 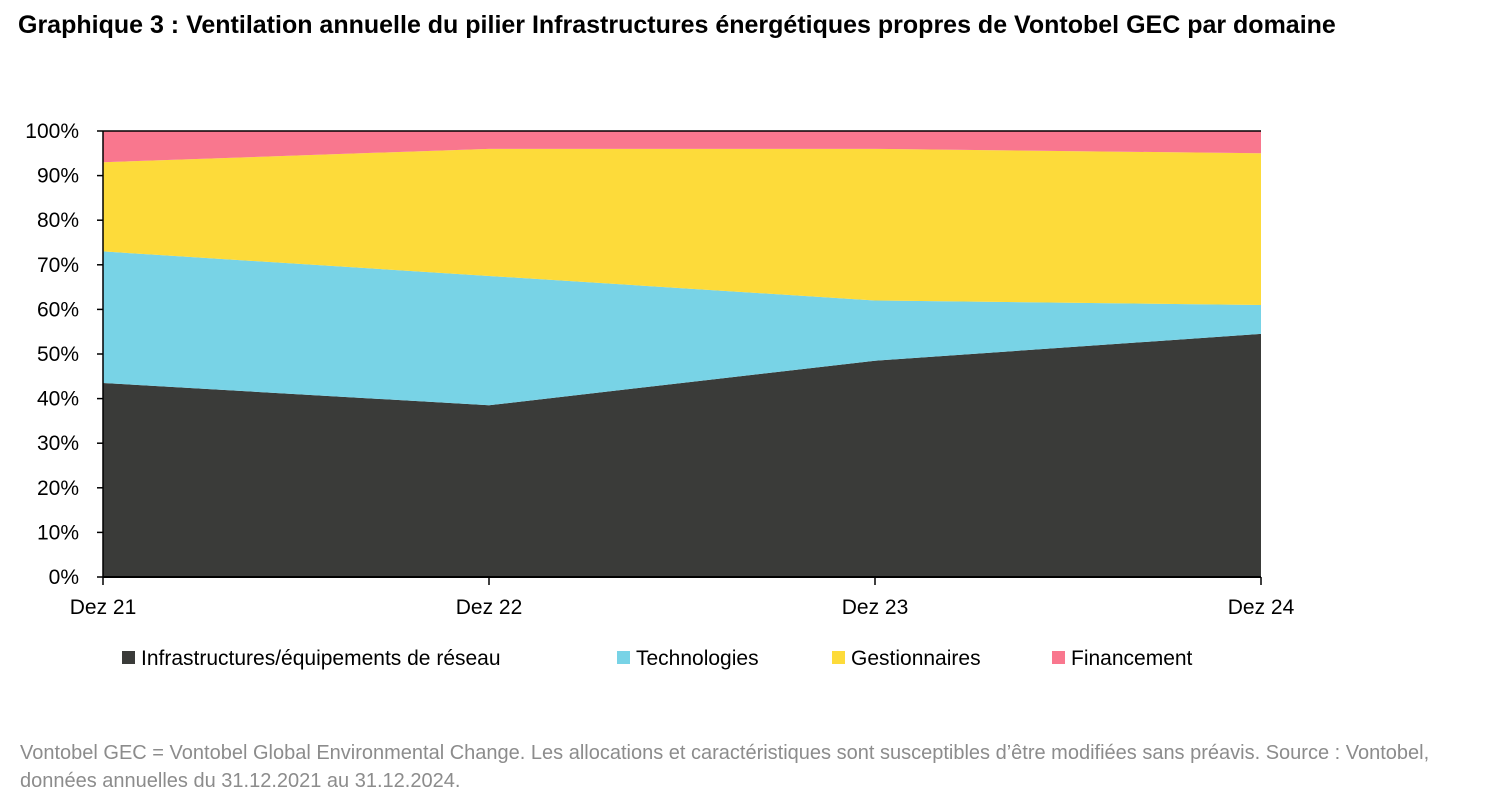 I want to click on y-tick-label: 10%, so click(x=58, y=532).